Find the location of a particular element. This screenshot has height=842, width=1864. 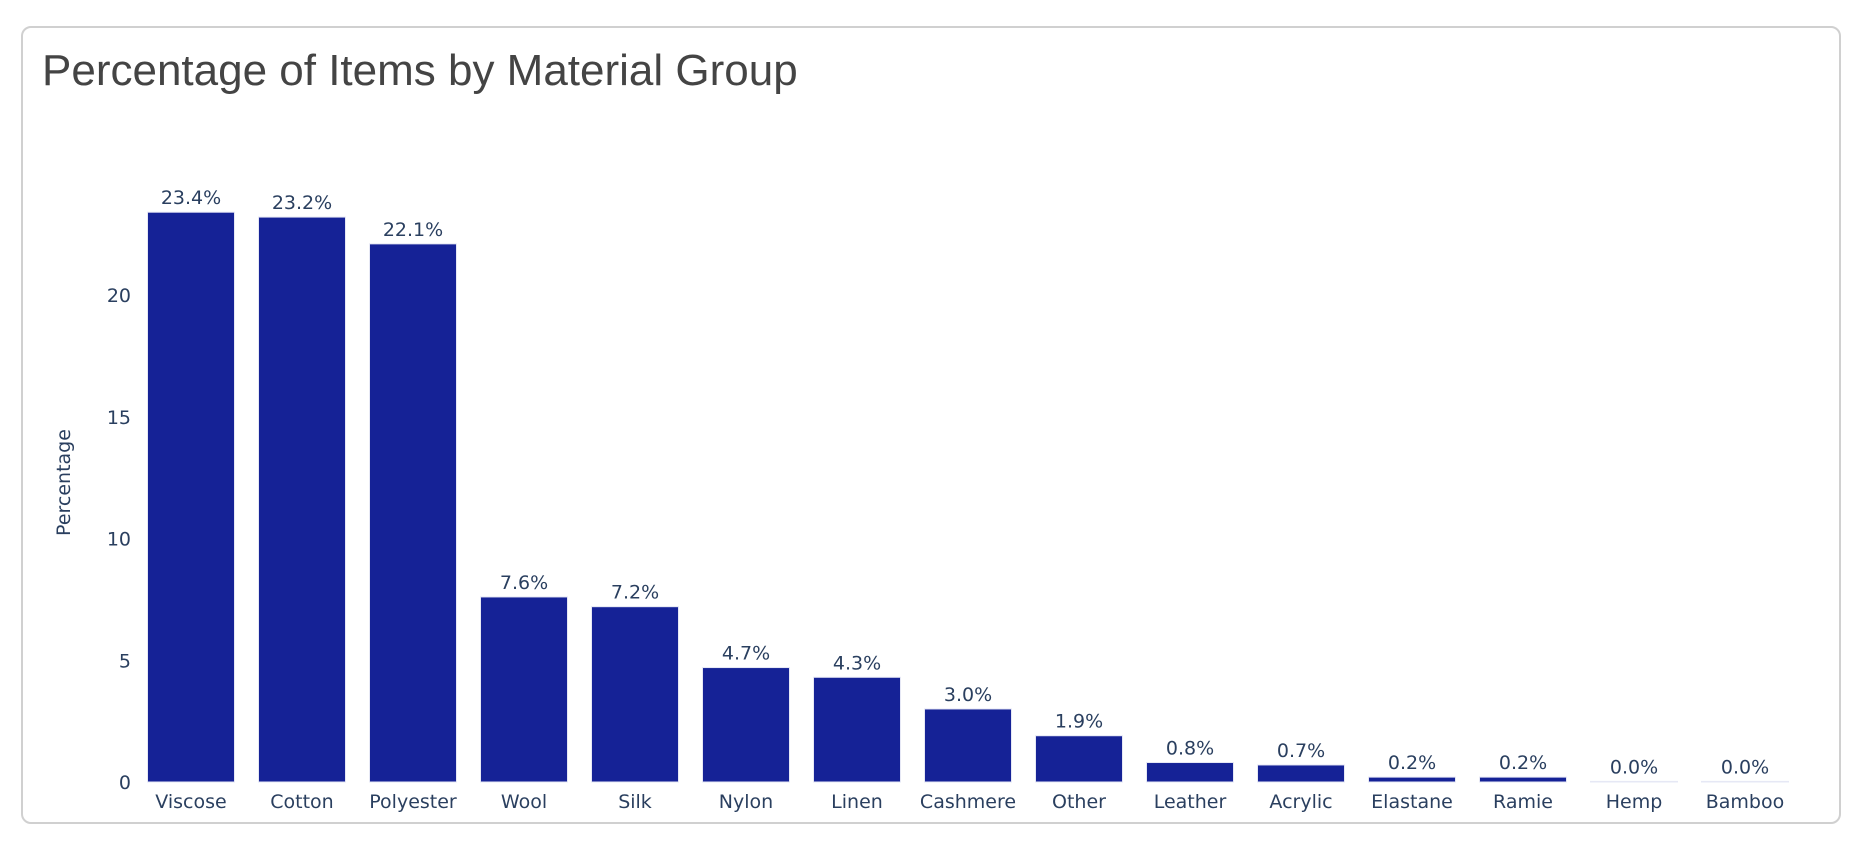

y-tick-label: 10 is located at coordinates (119, 540).